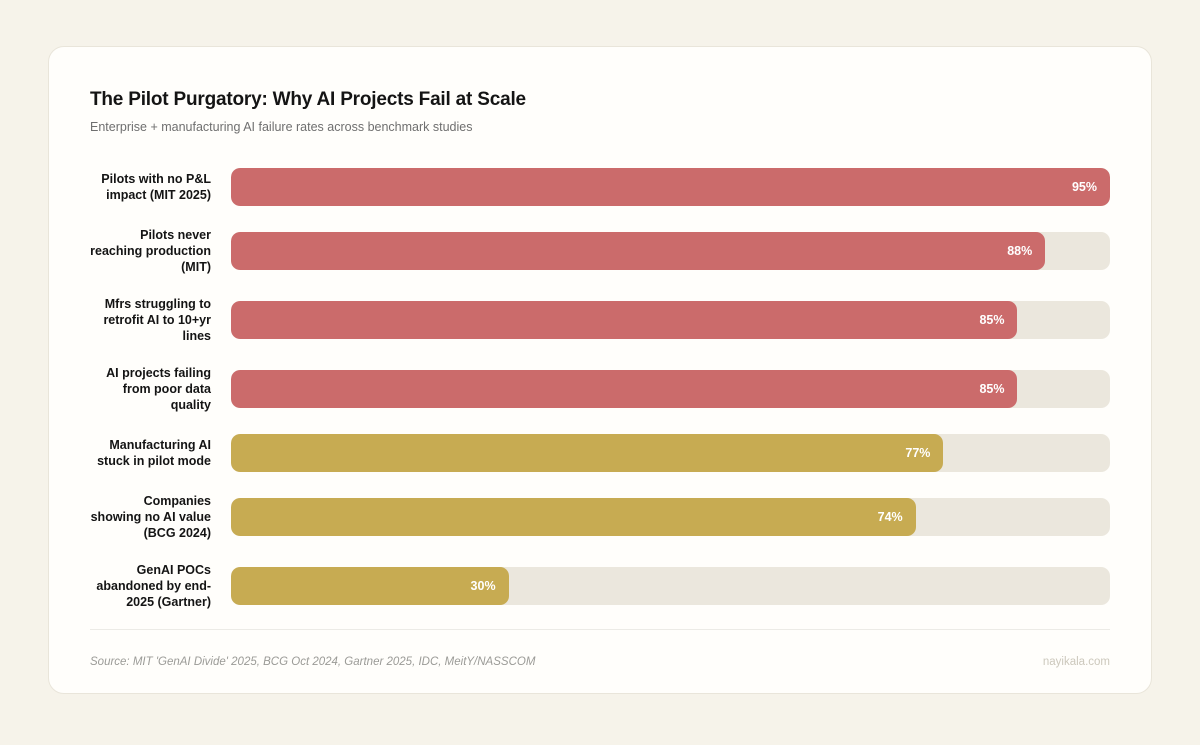 The image size is (1200, 745). What do you see at coordinates (573, 517) in the screenshot?
I see `bar-fill: 74%` at bounding box center [573, 517].